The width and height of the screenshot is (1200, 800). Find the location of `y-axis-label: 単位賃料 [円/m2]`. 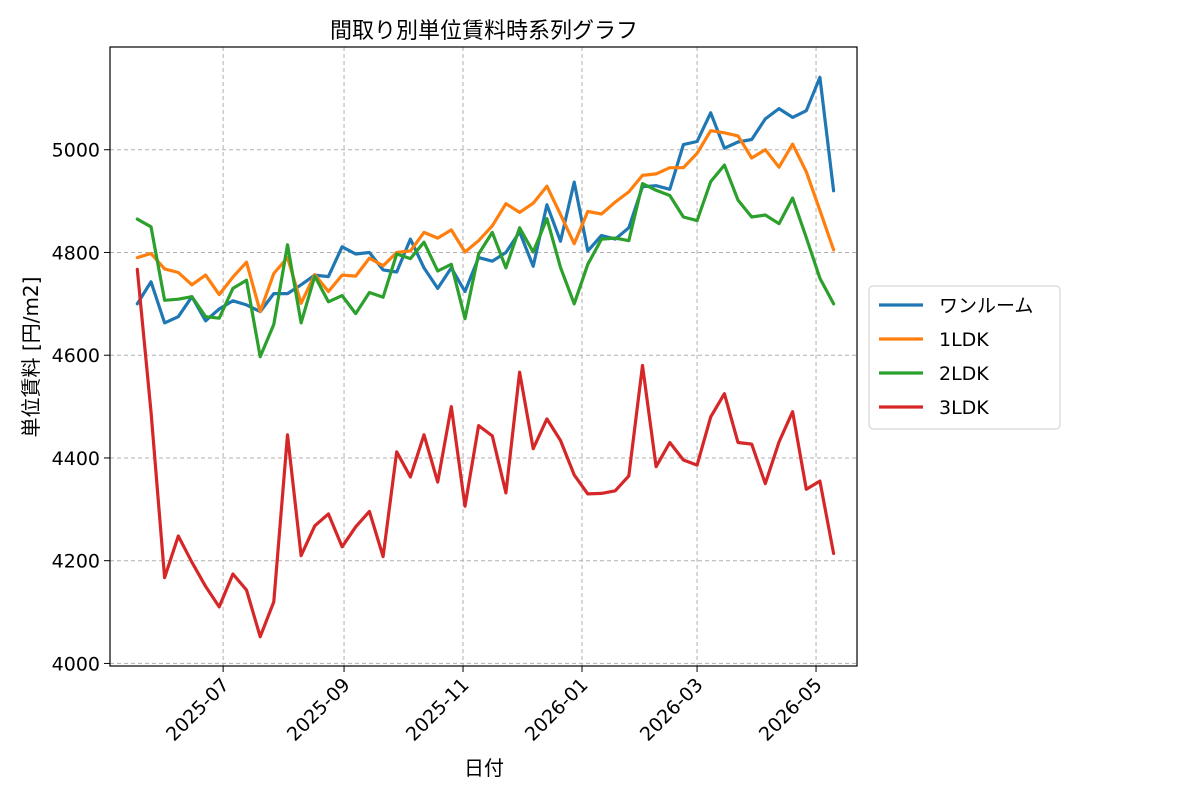

y-axis-label: 単位賃料 [円/m2] is located at coordinates (31, 357).